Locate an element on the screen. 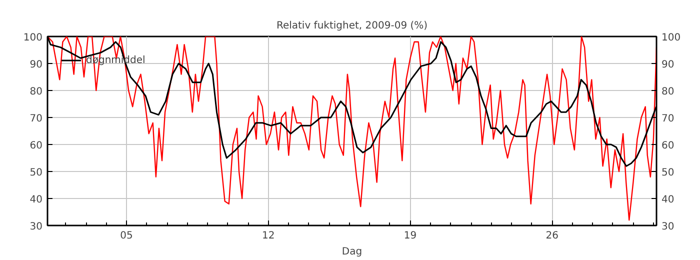 This screenshot has width=700, height=260. y2-tick-label: 90 is located at coordinates (668, 65).